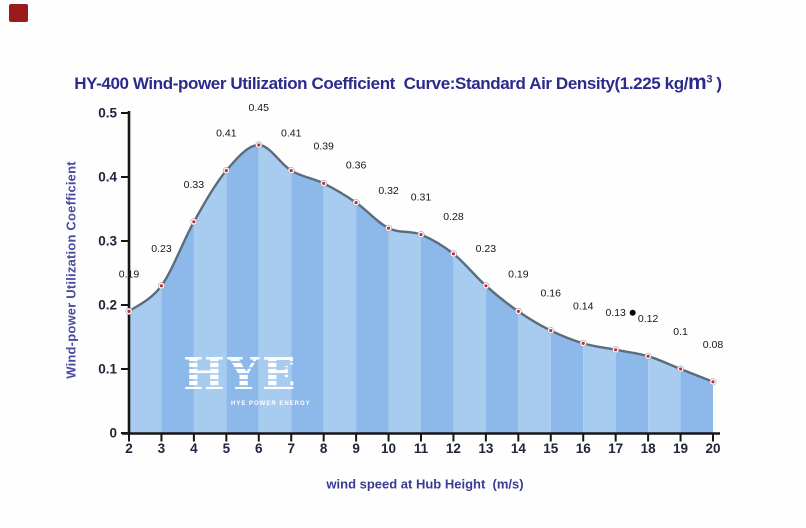 This screenshot has height=528, width=806. What do you see at coordinates (71, 270) in the screenshot?
I see `y-axis-title: Wind-power Utilization Coefficient` at bounding box center [71, 270].